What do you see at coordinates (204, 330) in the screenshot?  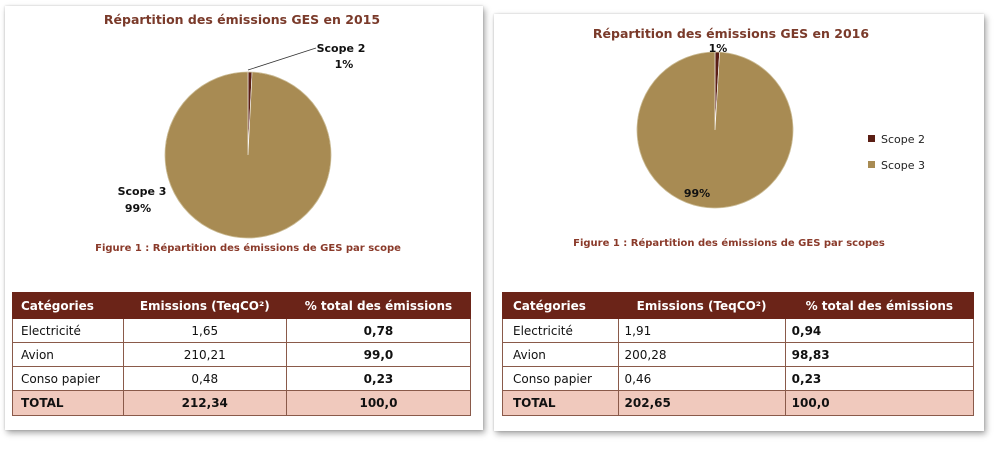 I see `cell-emissions: 1,65` at bounding box center [204, 330].